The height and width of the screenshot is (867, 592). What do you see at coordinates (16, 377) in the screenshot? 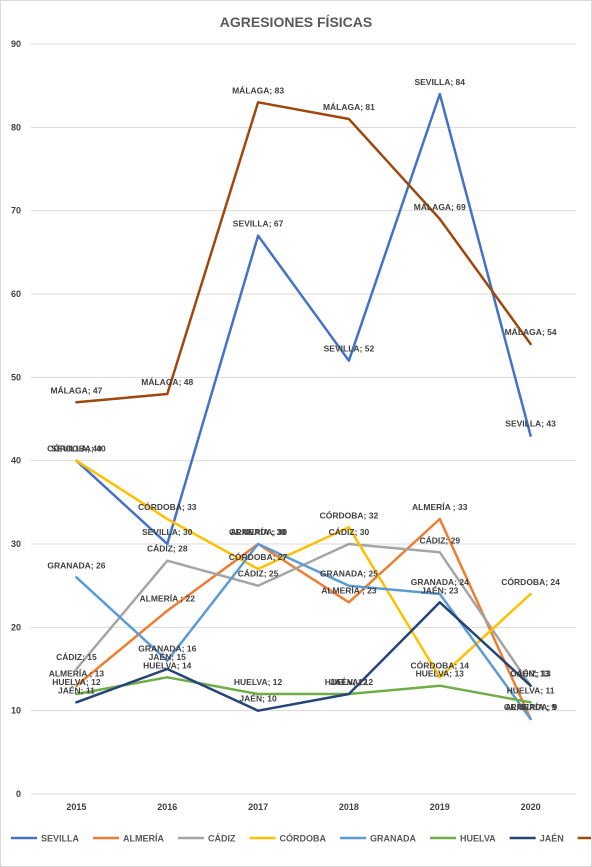
I see `y-tick-label: 50` at bounding box center [16, 377].